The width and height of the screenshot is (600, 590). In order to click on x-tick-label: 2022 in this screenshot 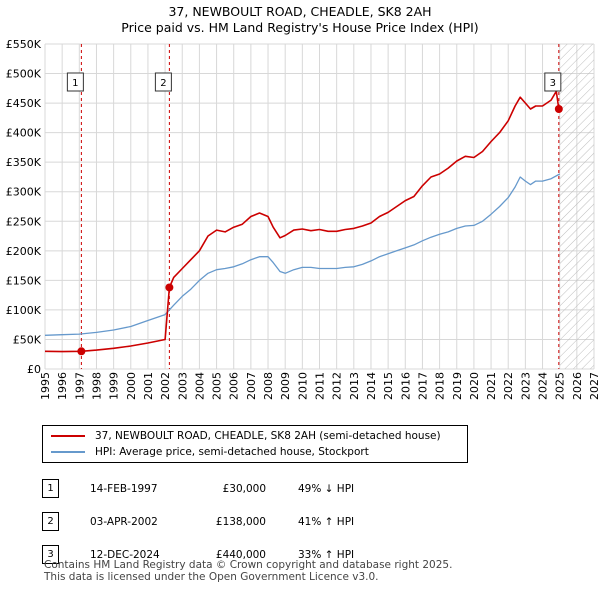, I will do `click(508, 386)`.